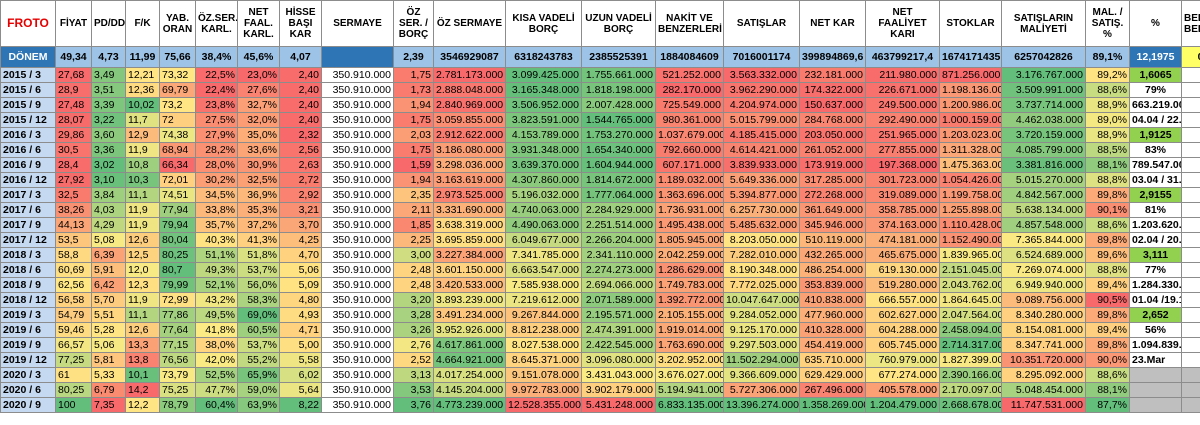 The image size is (1200, 425). I want to click on donem-cell-bedelli-bedelsiz: 0, so click(1190, 57).